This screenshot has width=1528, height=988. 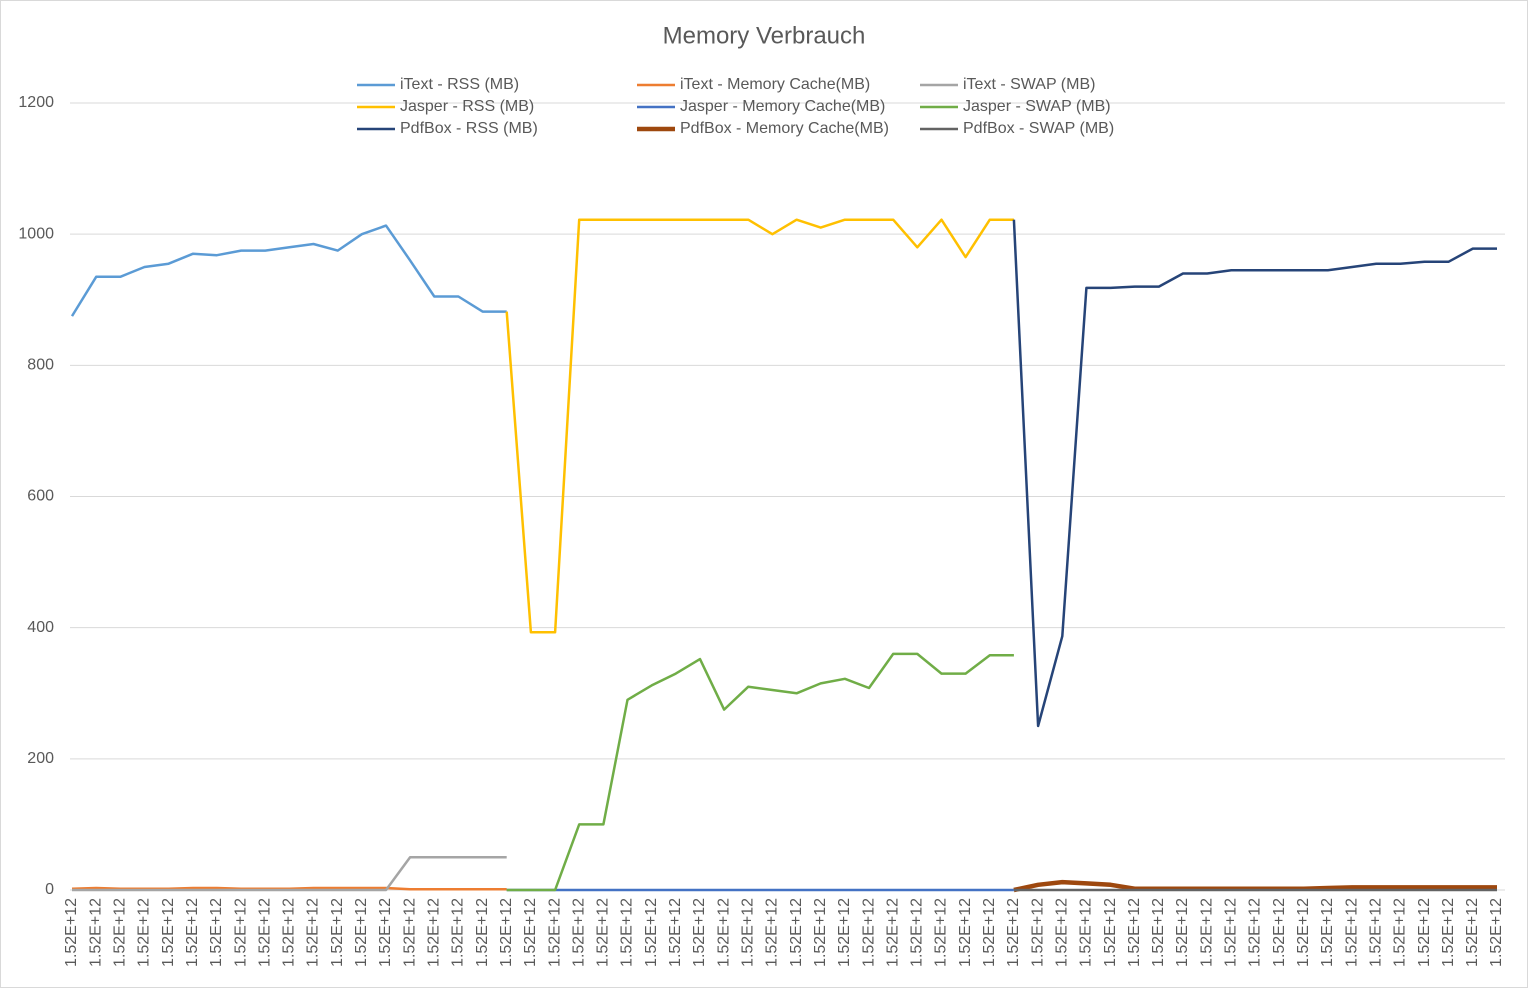 What do you see at coordinates (40, 496) in the screenshot?
I see `y-tick-label: 600` at bounding box center [40, 496].